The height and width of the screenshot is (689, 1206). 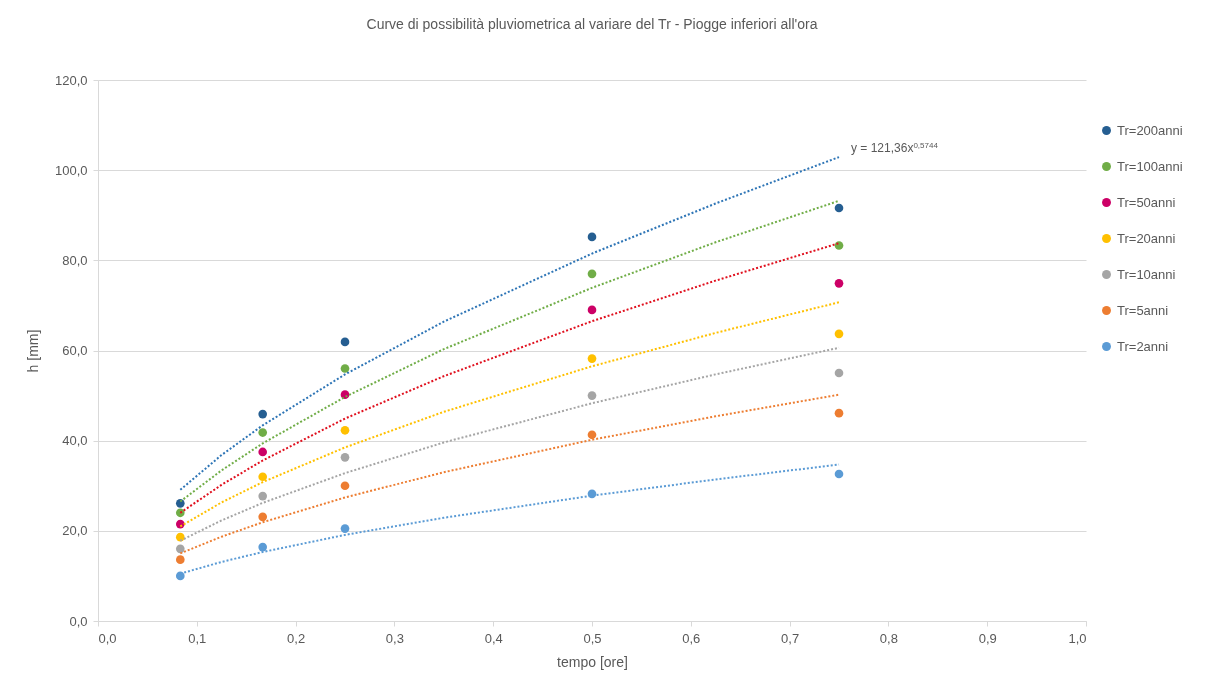 What do you see at coordinates (71, 170) in the screenshot?
I see `y-tick-label: 100,0` at bounding box center [71, 170].